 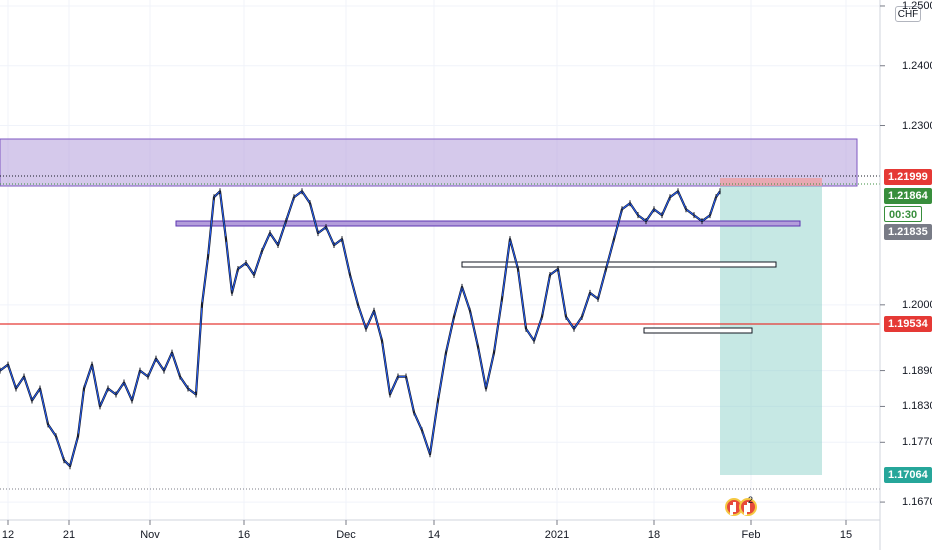 I want to click on time-axis-label: Feb, so click(x=751, y=535).